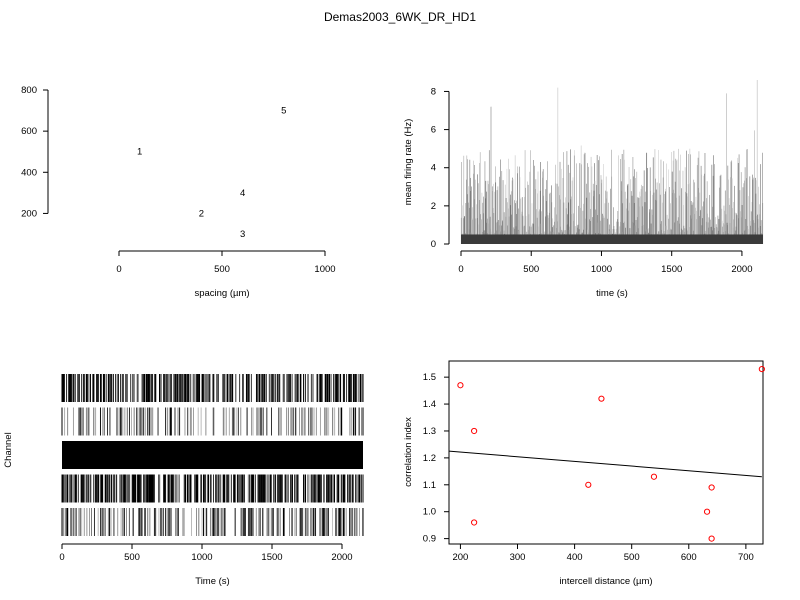 The image size is (800, 600). Describe the element at coordinates (575, 557) in the screenshot. I see `x-tick-label: 400` at that location.